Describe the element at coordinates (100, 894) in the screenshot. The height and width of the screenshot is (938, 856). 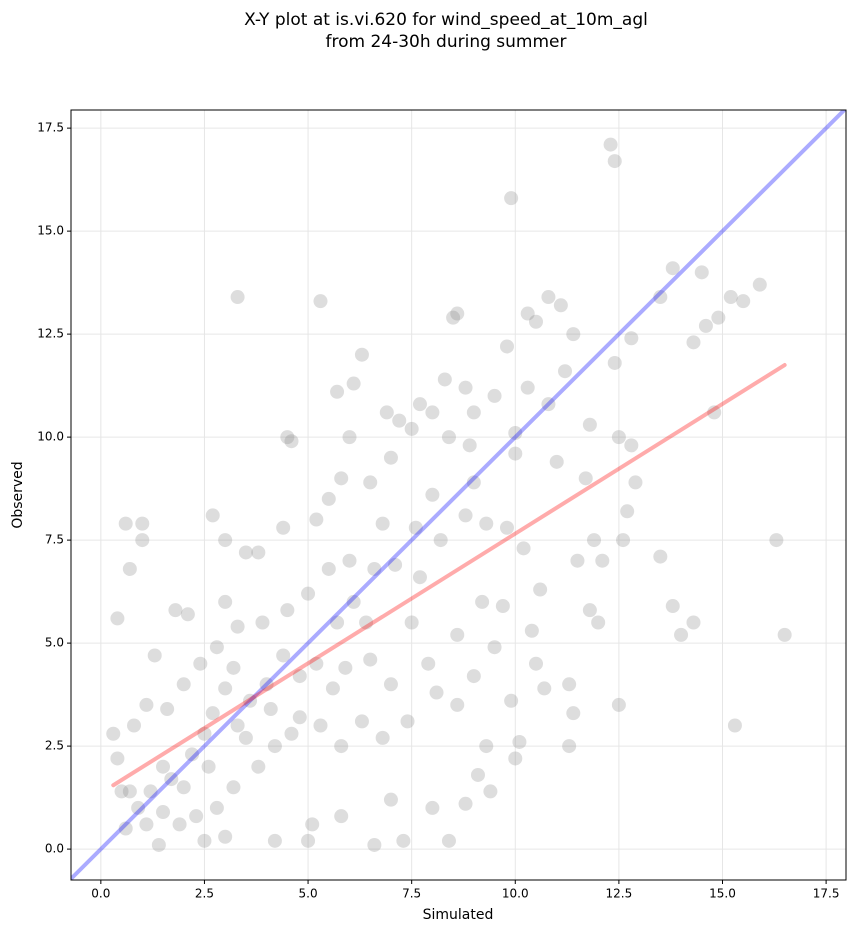
I see `x-tick-label: 0.0` at that location.